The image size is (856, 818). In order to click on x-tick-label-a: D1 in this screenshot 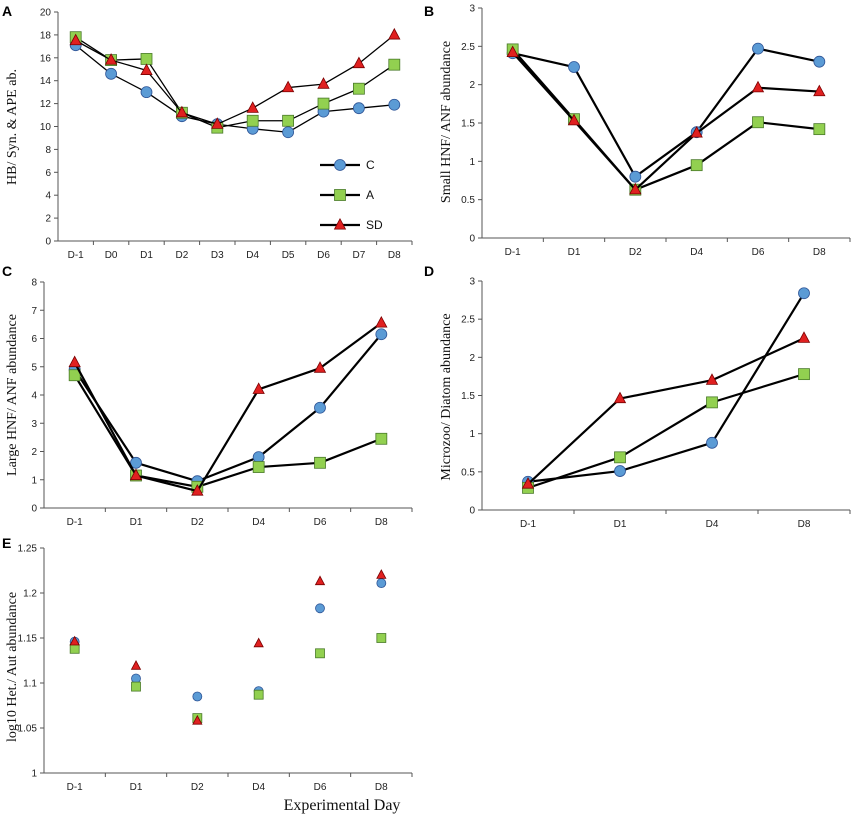, I will do `click(146, 255)`.